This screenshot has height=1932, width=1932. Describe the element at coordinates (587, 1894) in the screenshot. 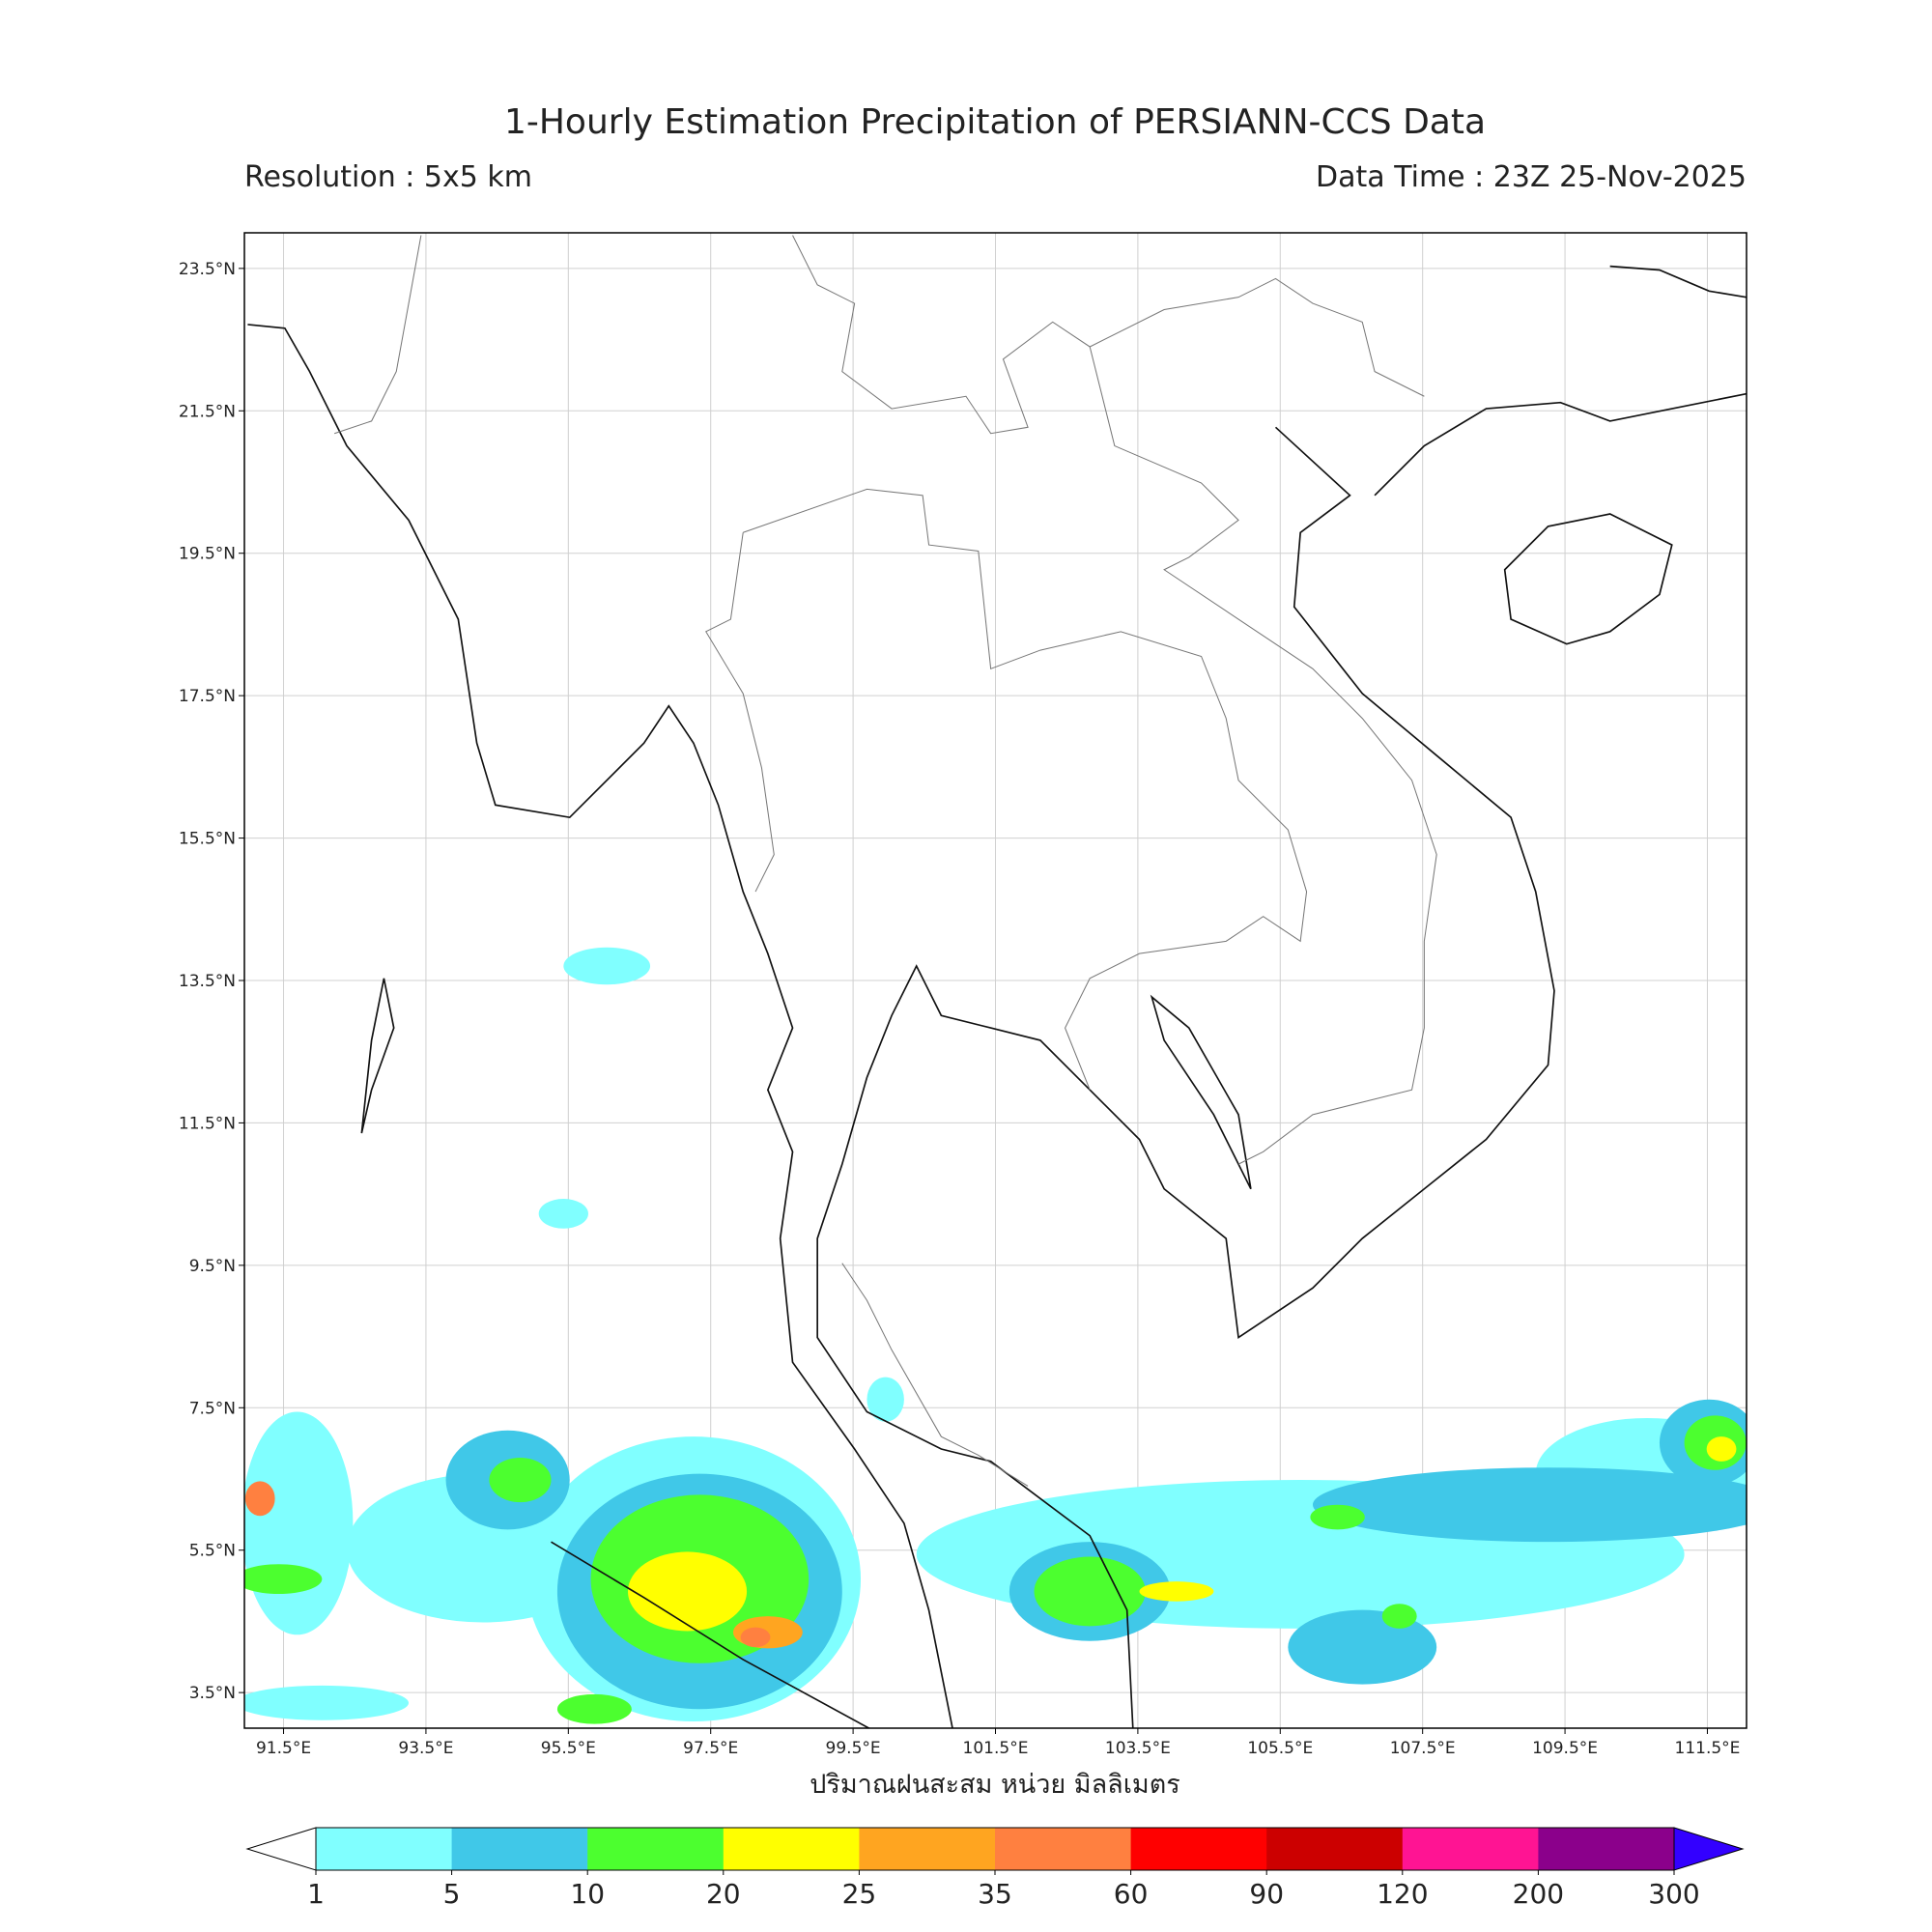

I see `colorbar-label: 10` at that location.